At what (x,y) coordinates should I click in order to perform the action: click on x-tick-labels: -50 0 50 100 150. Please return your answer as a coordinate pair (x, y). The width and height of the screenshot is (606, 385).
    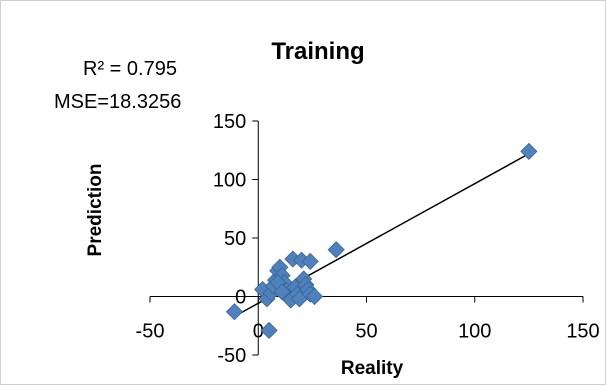
    Looking at the image, I should click on (368, 332).